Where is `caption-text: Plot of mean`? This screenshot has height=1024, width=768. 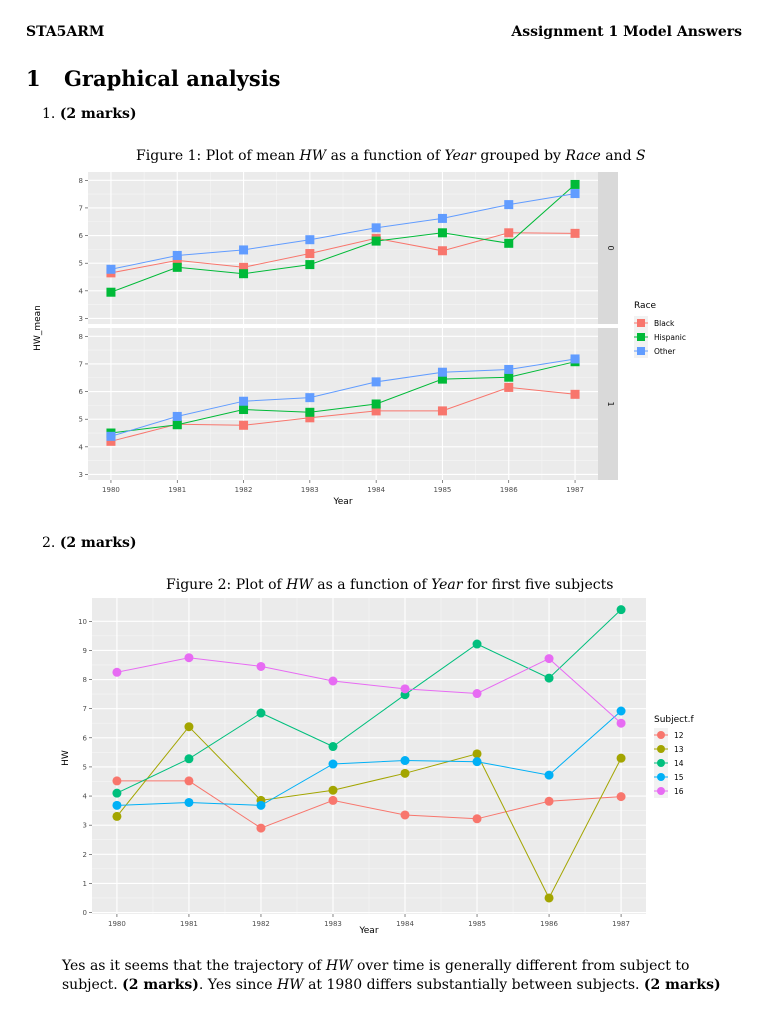 caption-text: Plot of mean is located at coordinates (250, 156).